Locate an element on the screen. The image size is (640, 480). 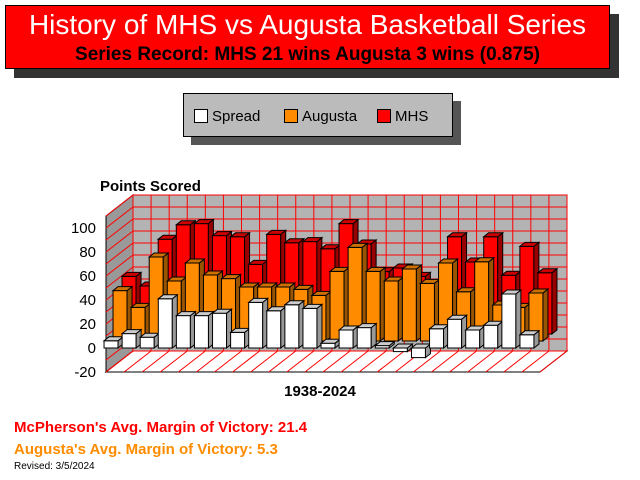
y-tick-label: 40 is located at coordinates (87, 300).